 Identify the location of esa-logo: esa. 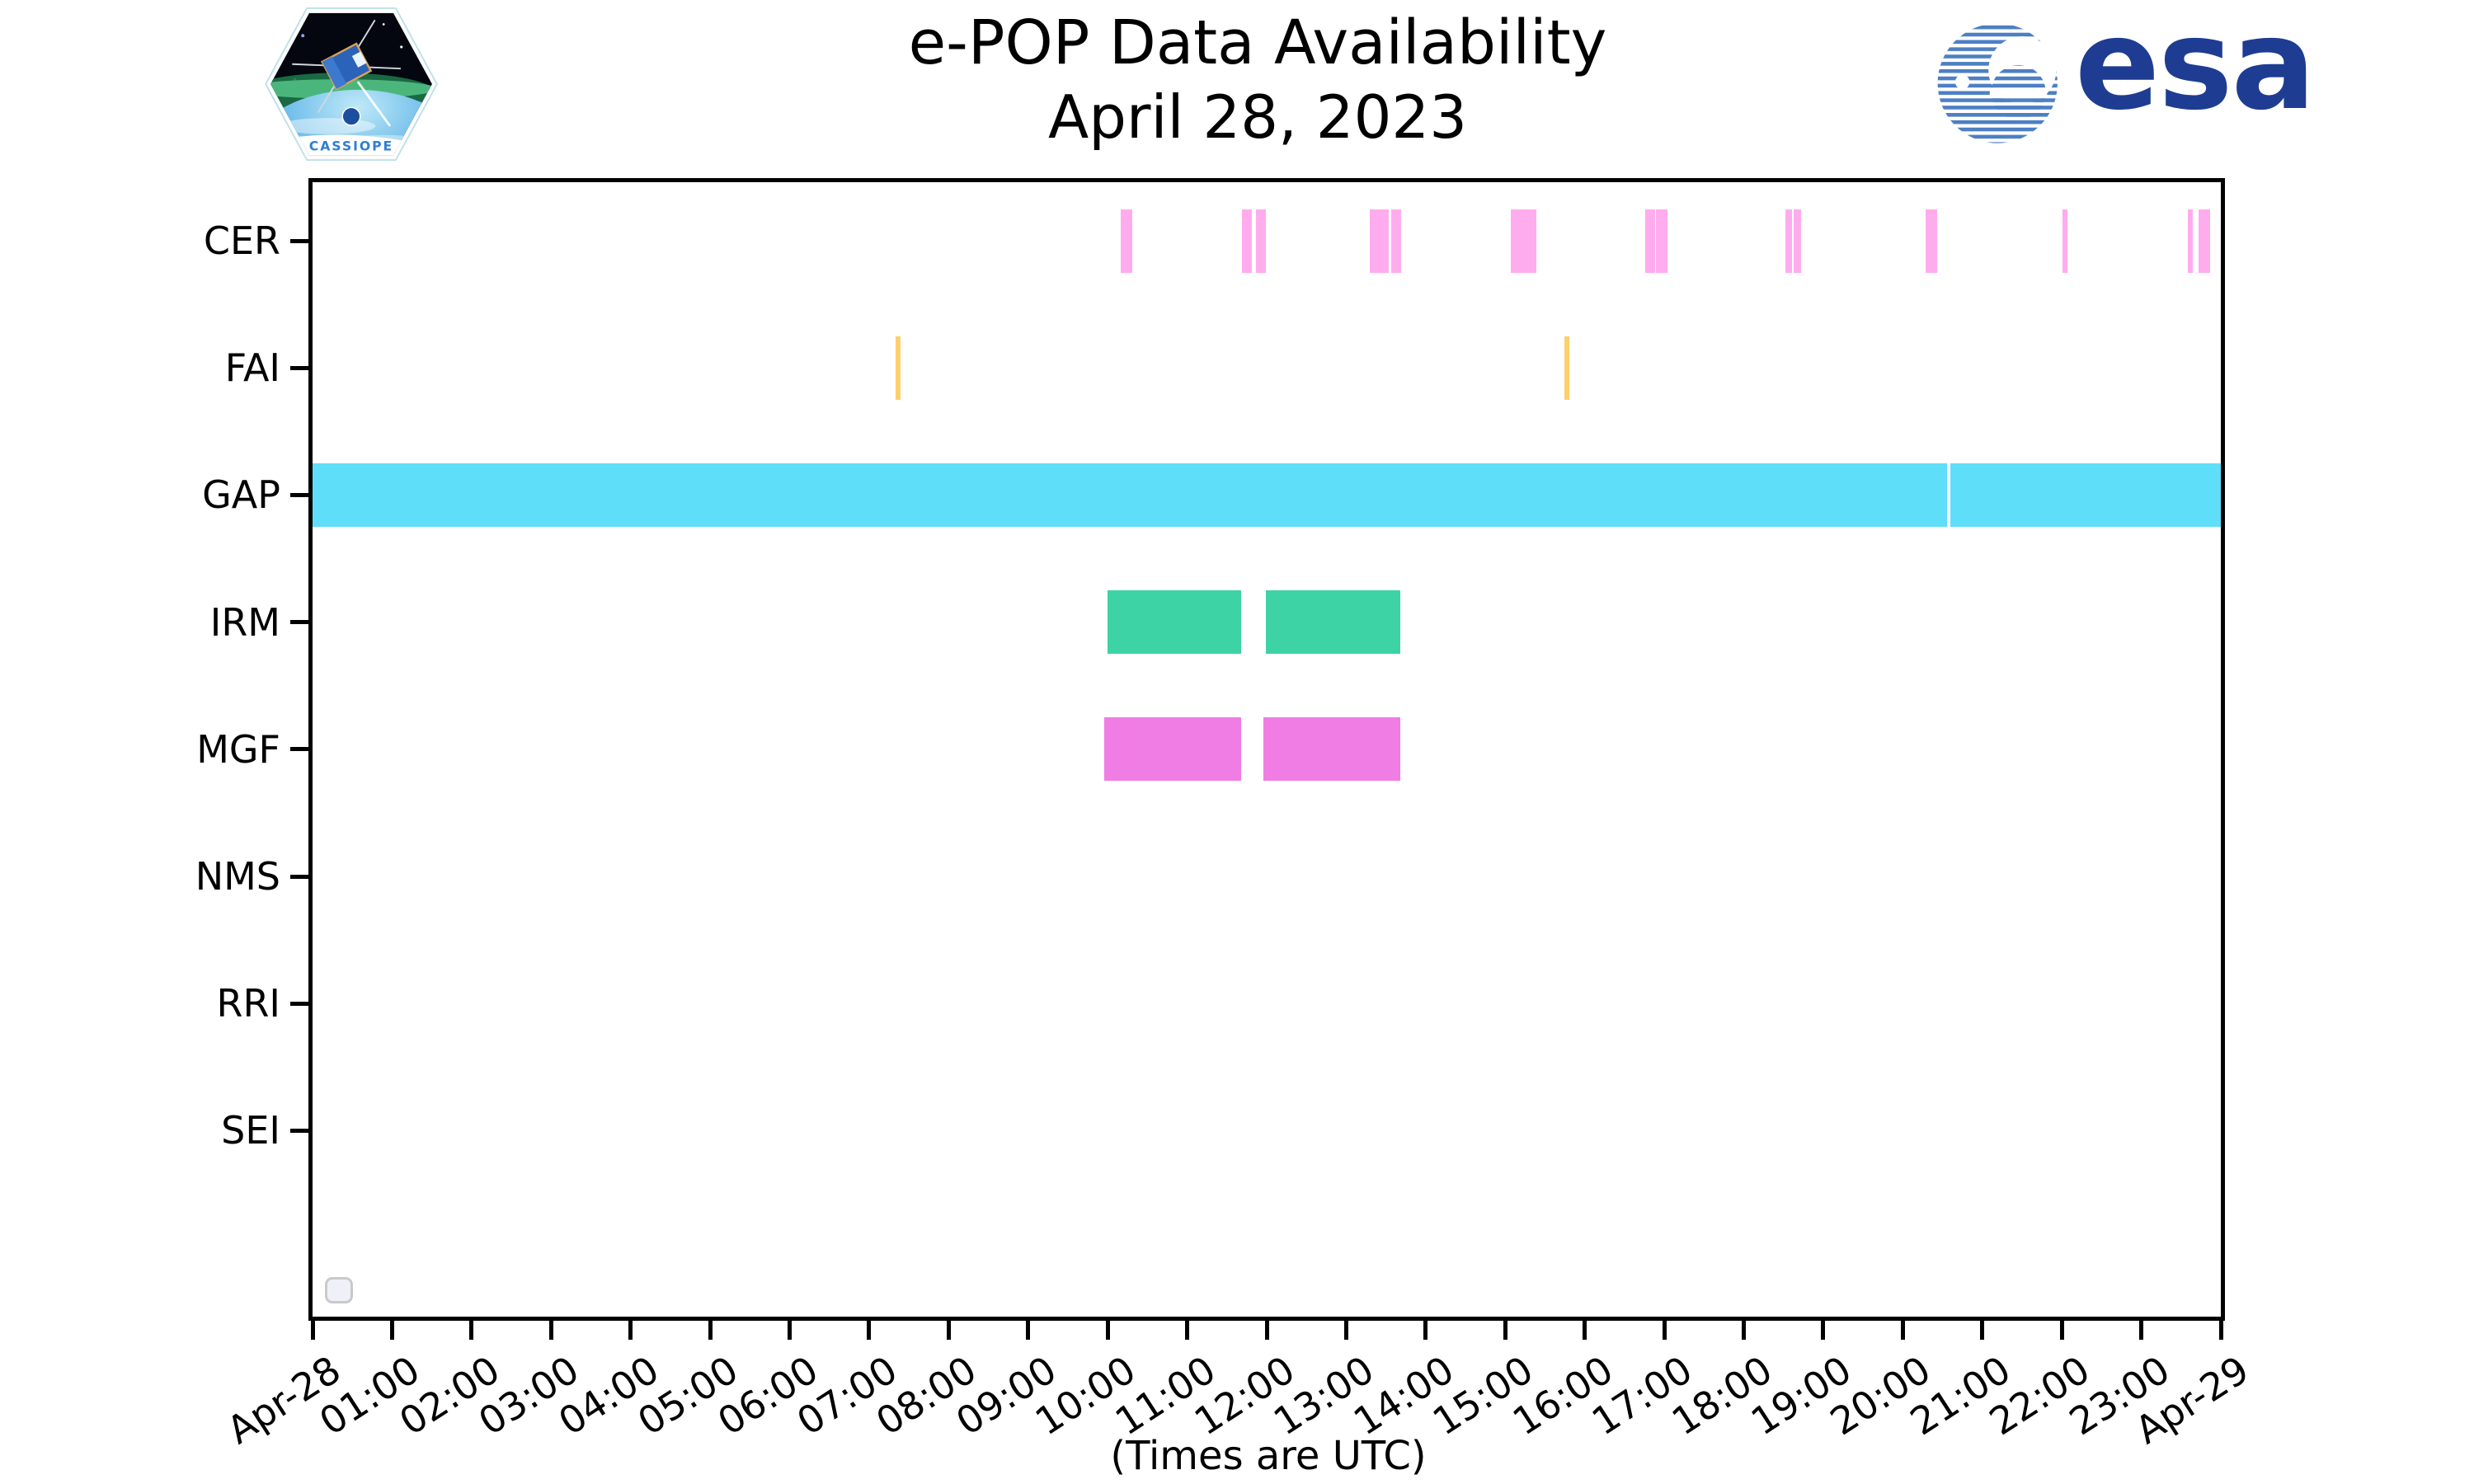
(2130, 77).